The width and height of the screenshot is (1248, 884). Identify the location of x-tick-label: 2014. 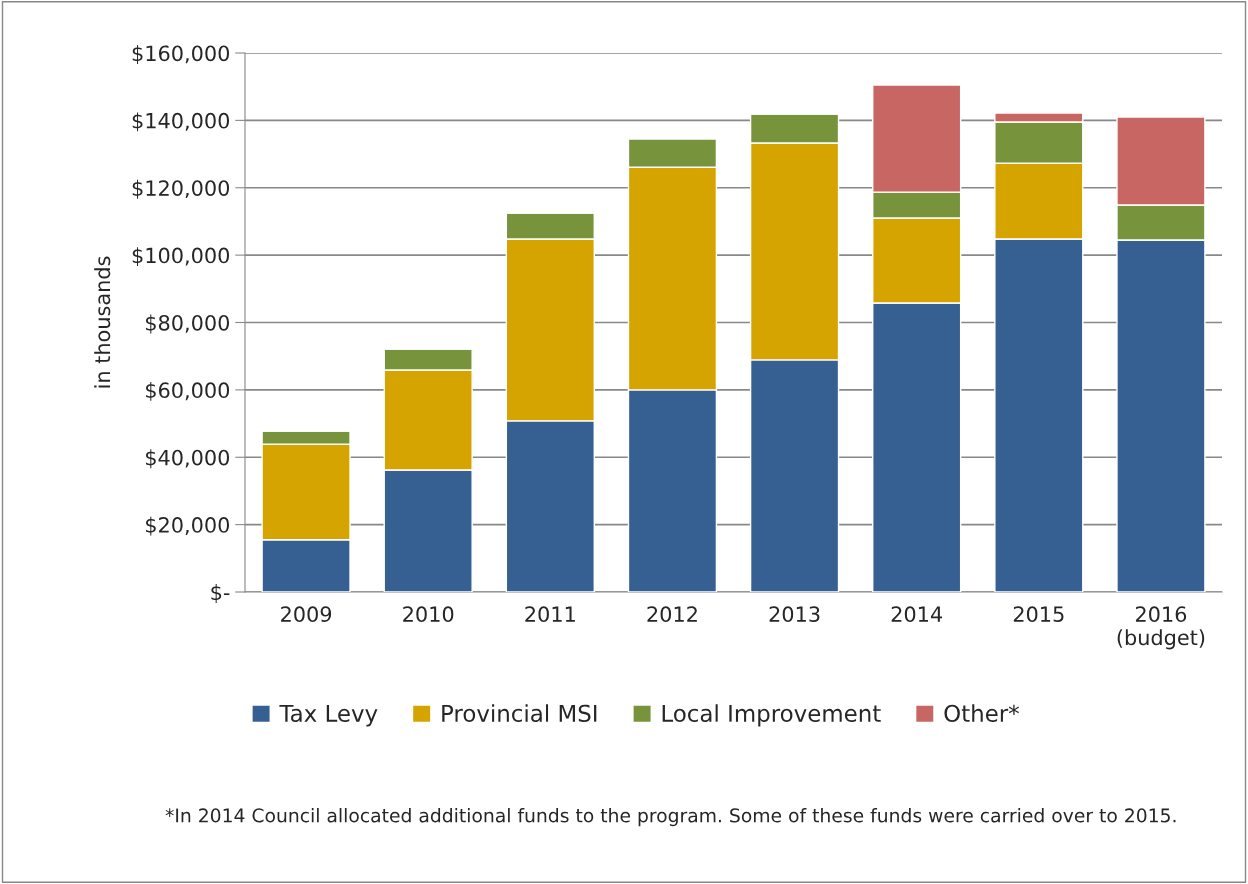
(917, 614).